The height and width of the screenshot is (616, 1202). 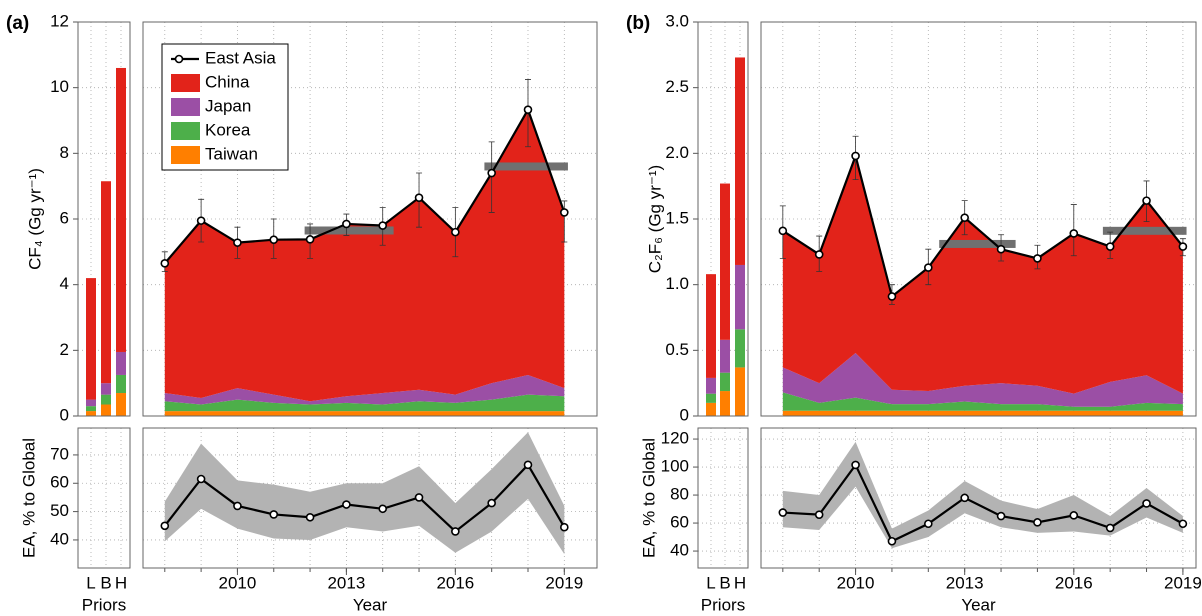 I want to click on y-tick-label: 12, so click(x=59, y=20).